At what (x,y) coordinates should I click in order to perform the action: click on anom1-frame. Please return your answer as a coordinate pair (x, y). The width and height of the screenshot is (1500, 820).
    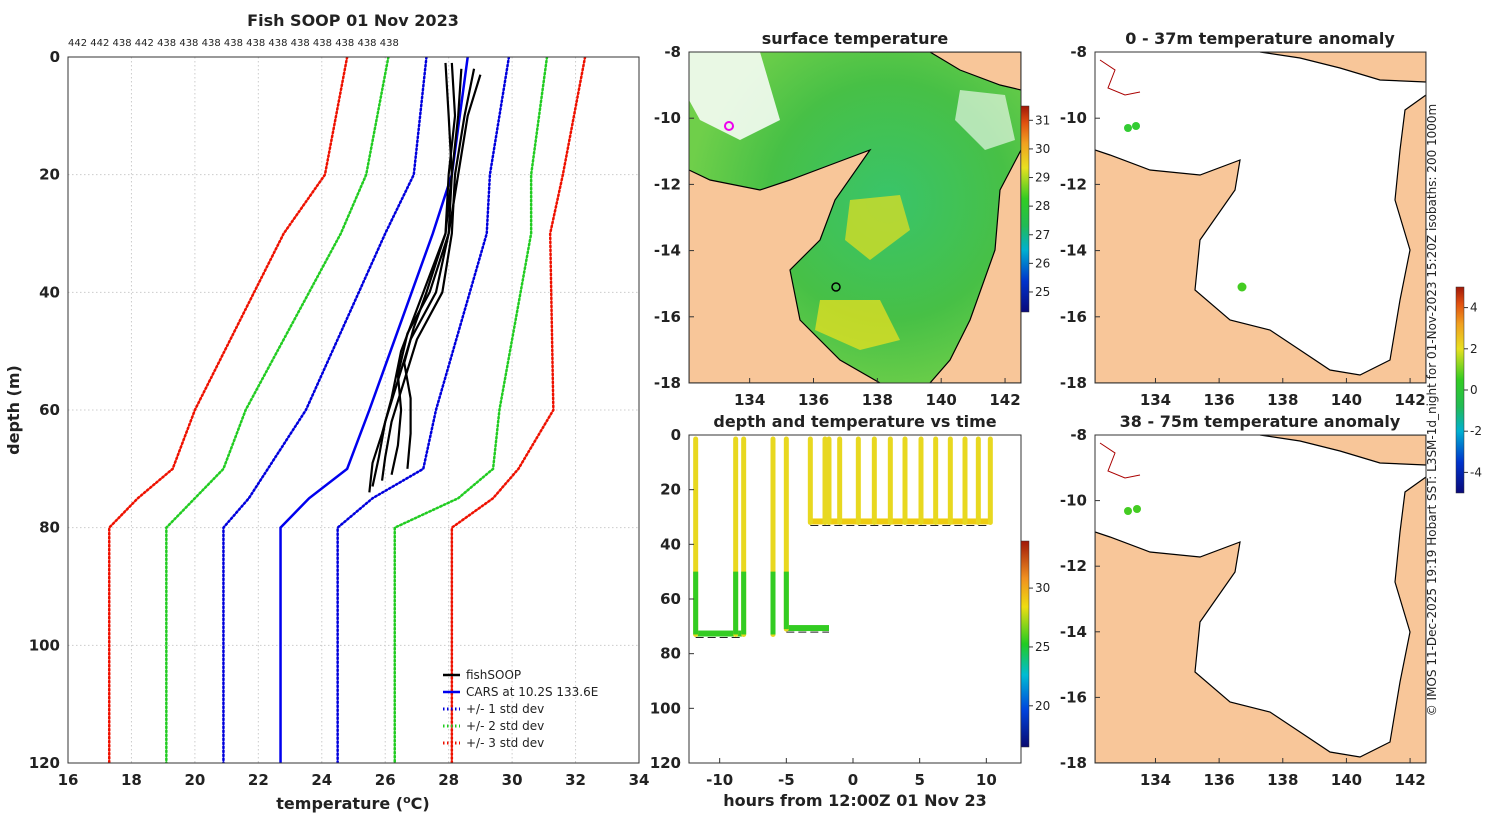
    Looking at the image, I should click on (1260, 217).